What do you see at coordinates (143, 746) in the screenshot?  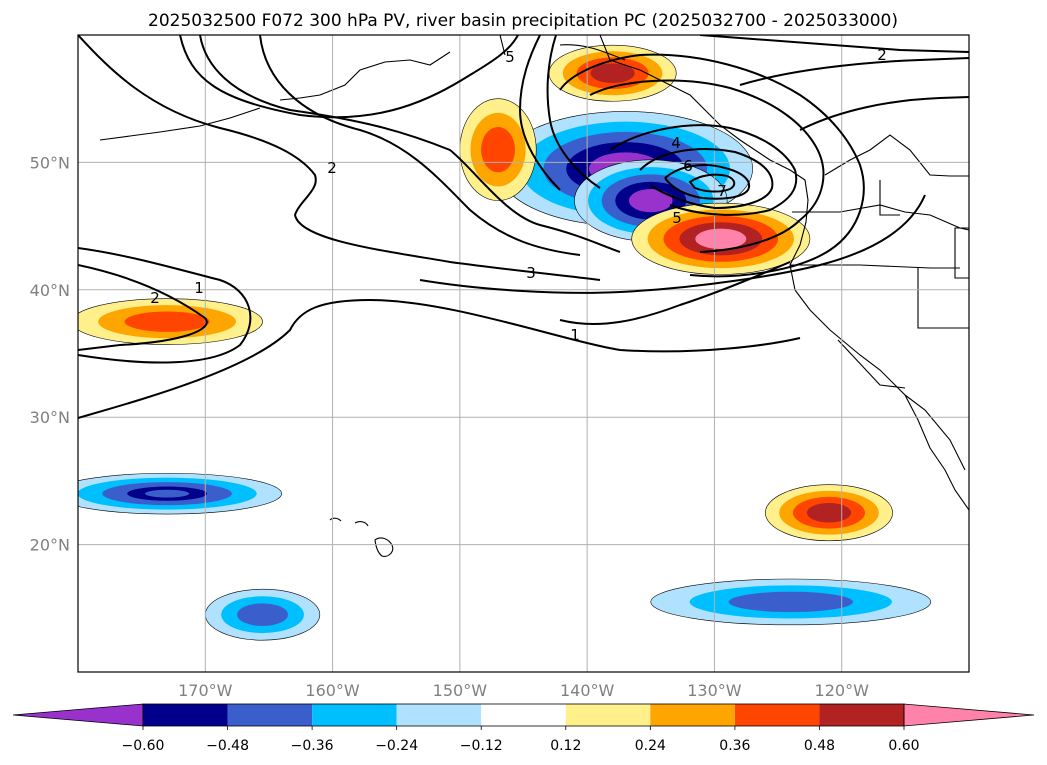 I see `colorbar-tick-label: −0.60` at bounding box center [143, 746].